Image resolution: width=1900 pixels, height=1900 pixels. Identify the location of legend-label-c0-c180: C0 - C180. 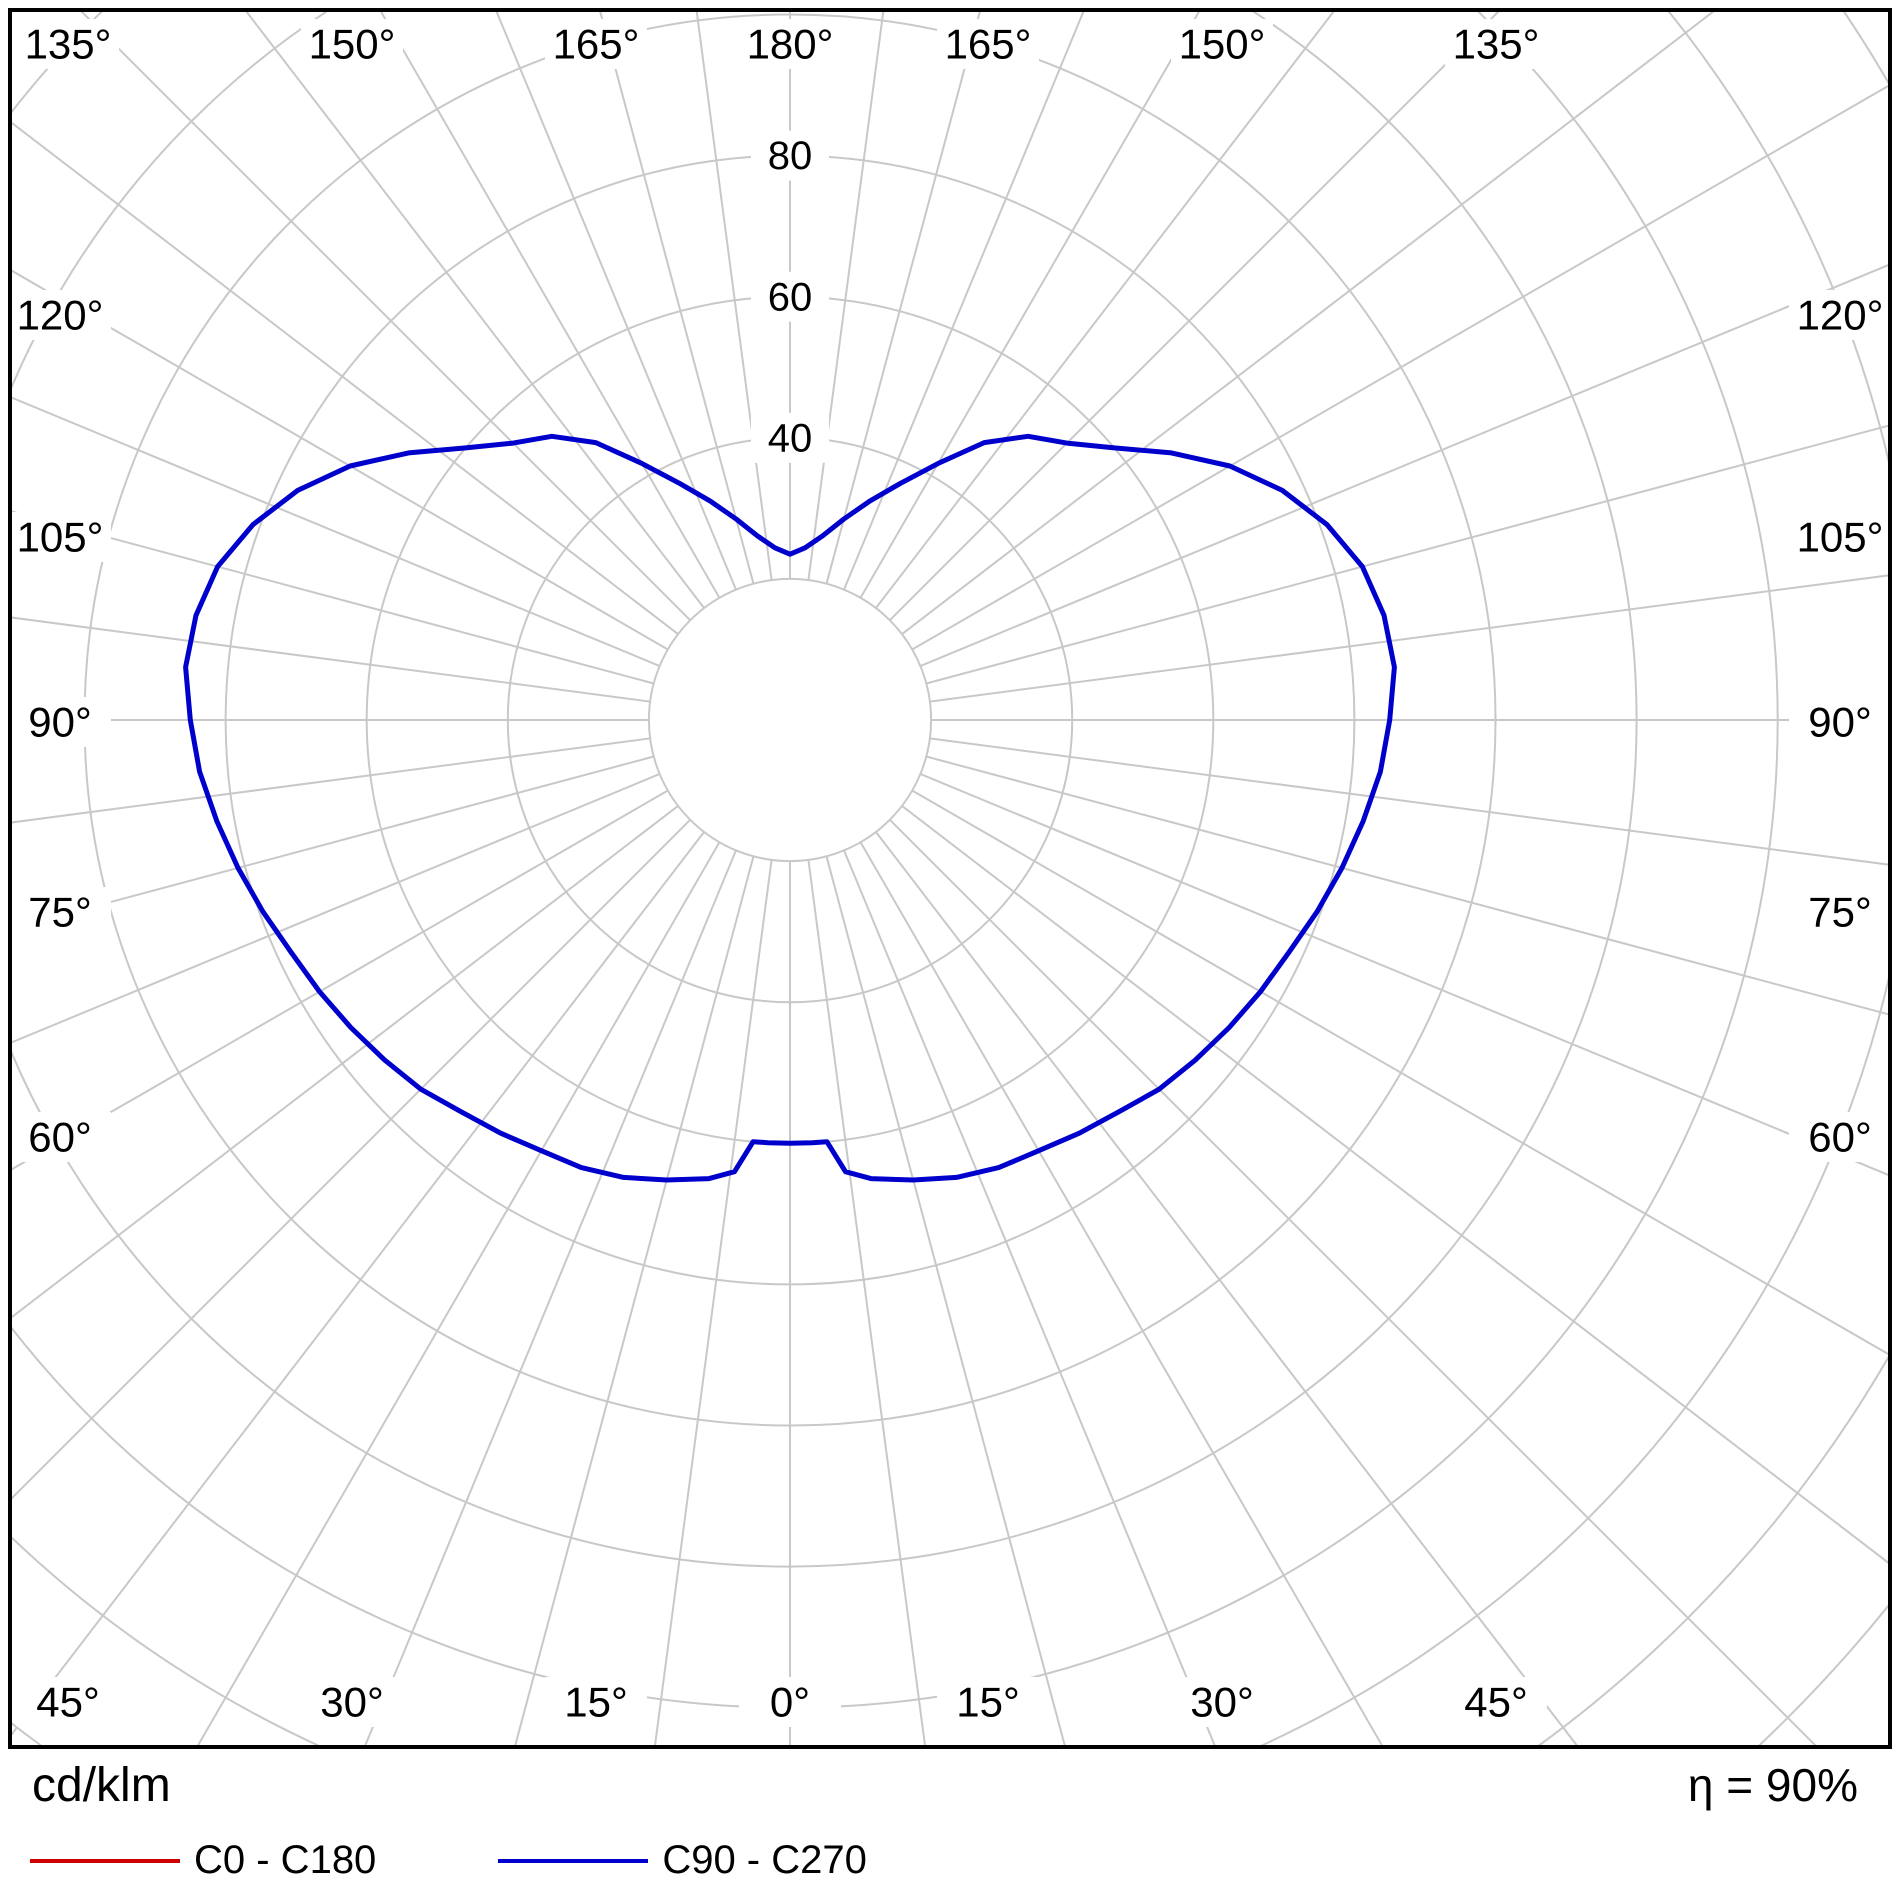
(285, 1860).